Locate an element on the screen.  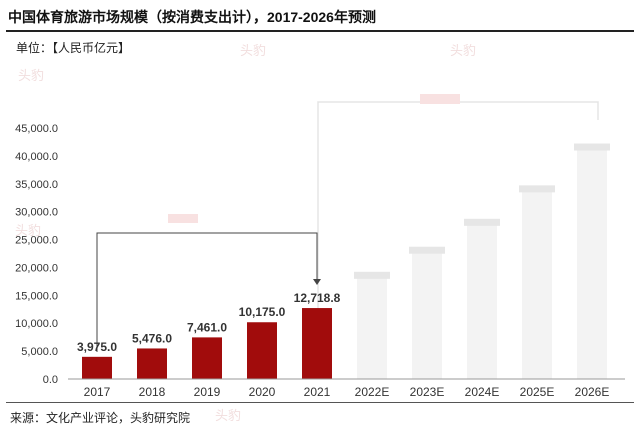
x-tick-label: 2017 is located at coordinates (97, 392).